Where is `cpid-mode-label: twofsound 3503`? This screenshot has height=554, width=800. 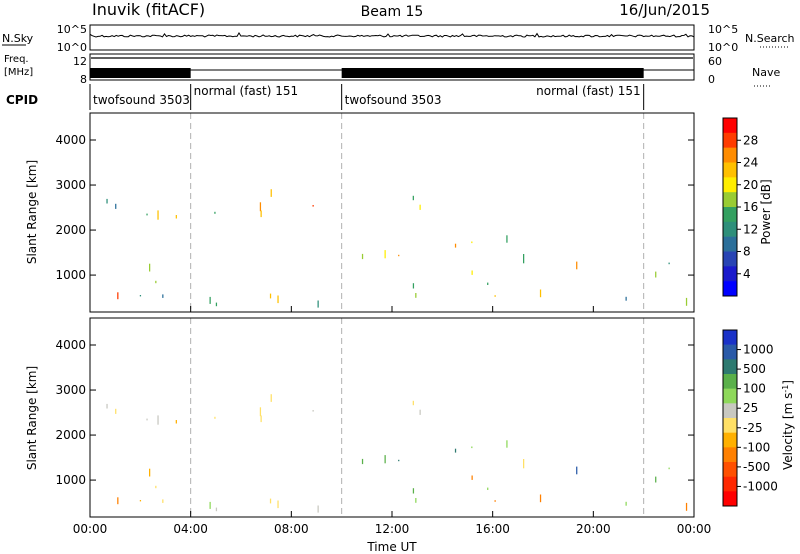 cpid-mode-label: twofsound 3503 is located at coordinates (141, 100).